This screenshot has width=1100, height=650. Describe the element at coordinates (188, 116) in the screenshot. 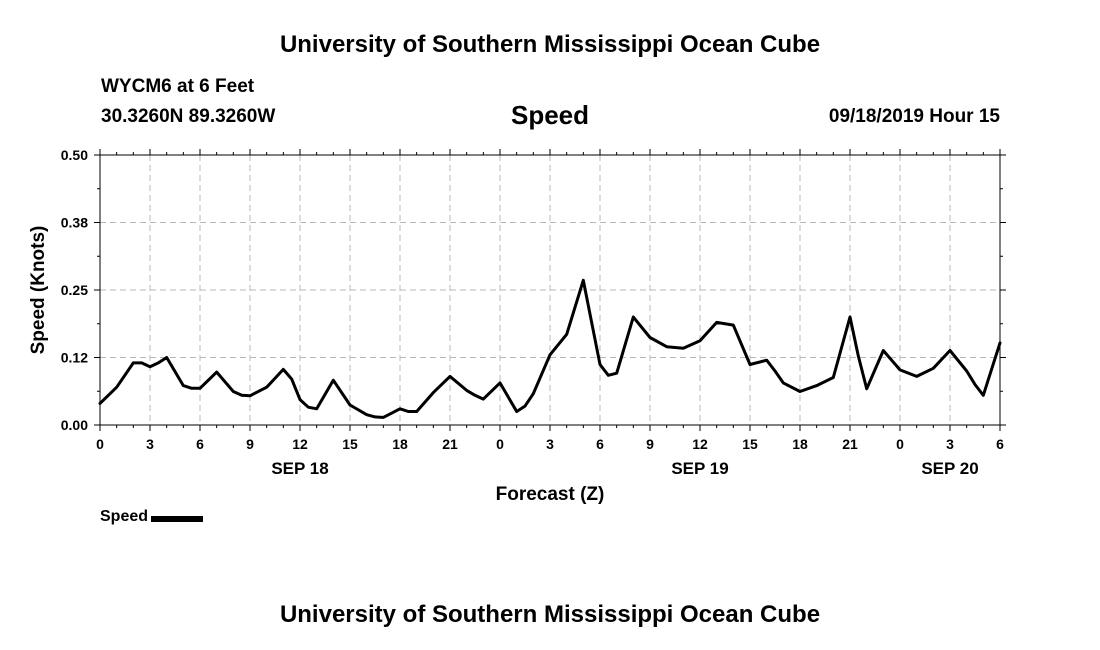

I see `coordinates-label: 30.3260N 89.3260W` at that location.